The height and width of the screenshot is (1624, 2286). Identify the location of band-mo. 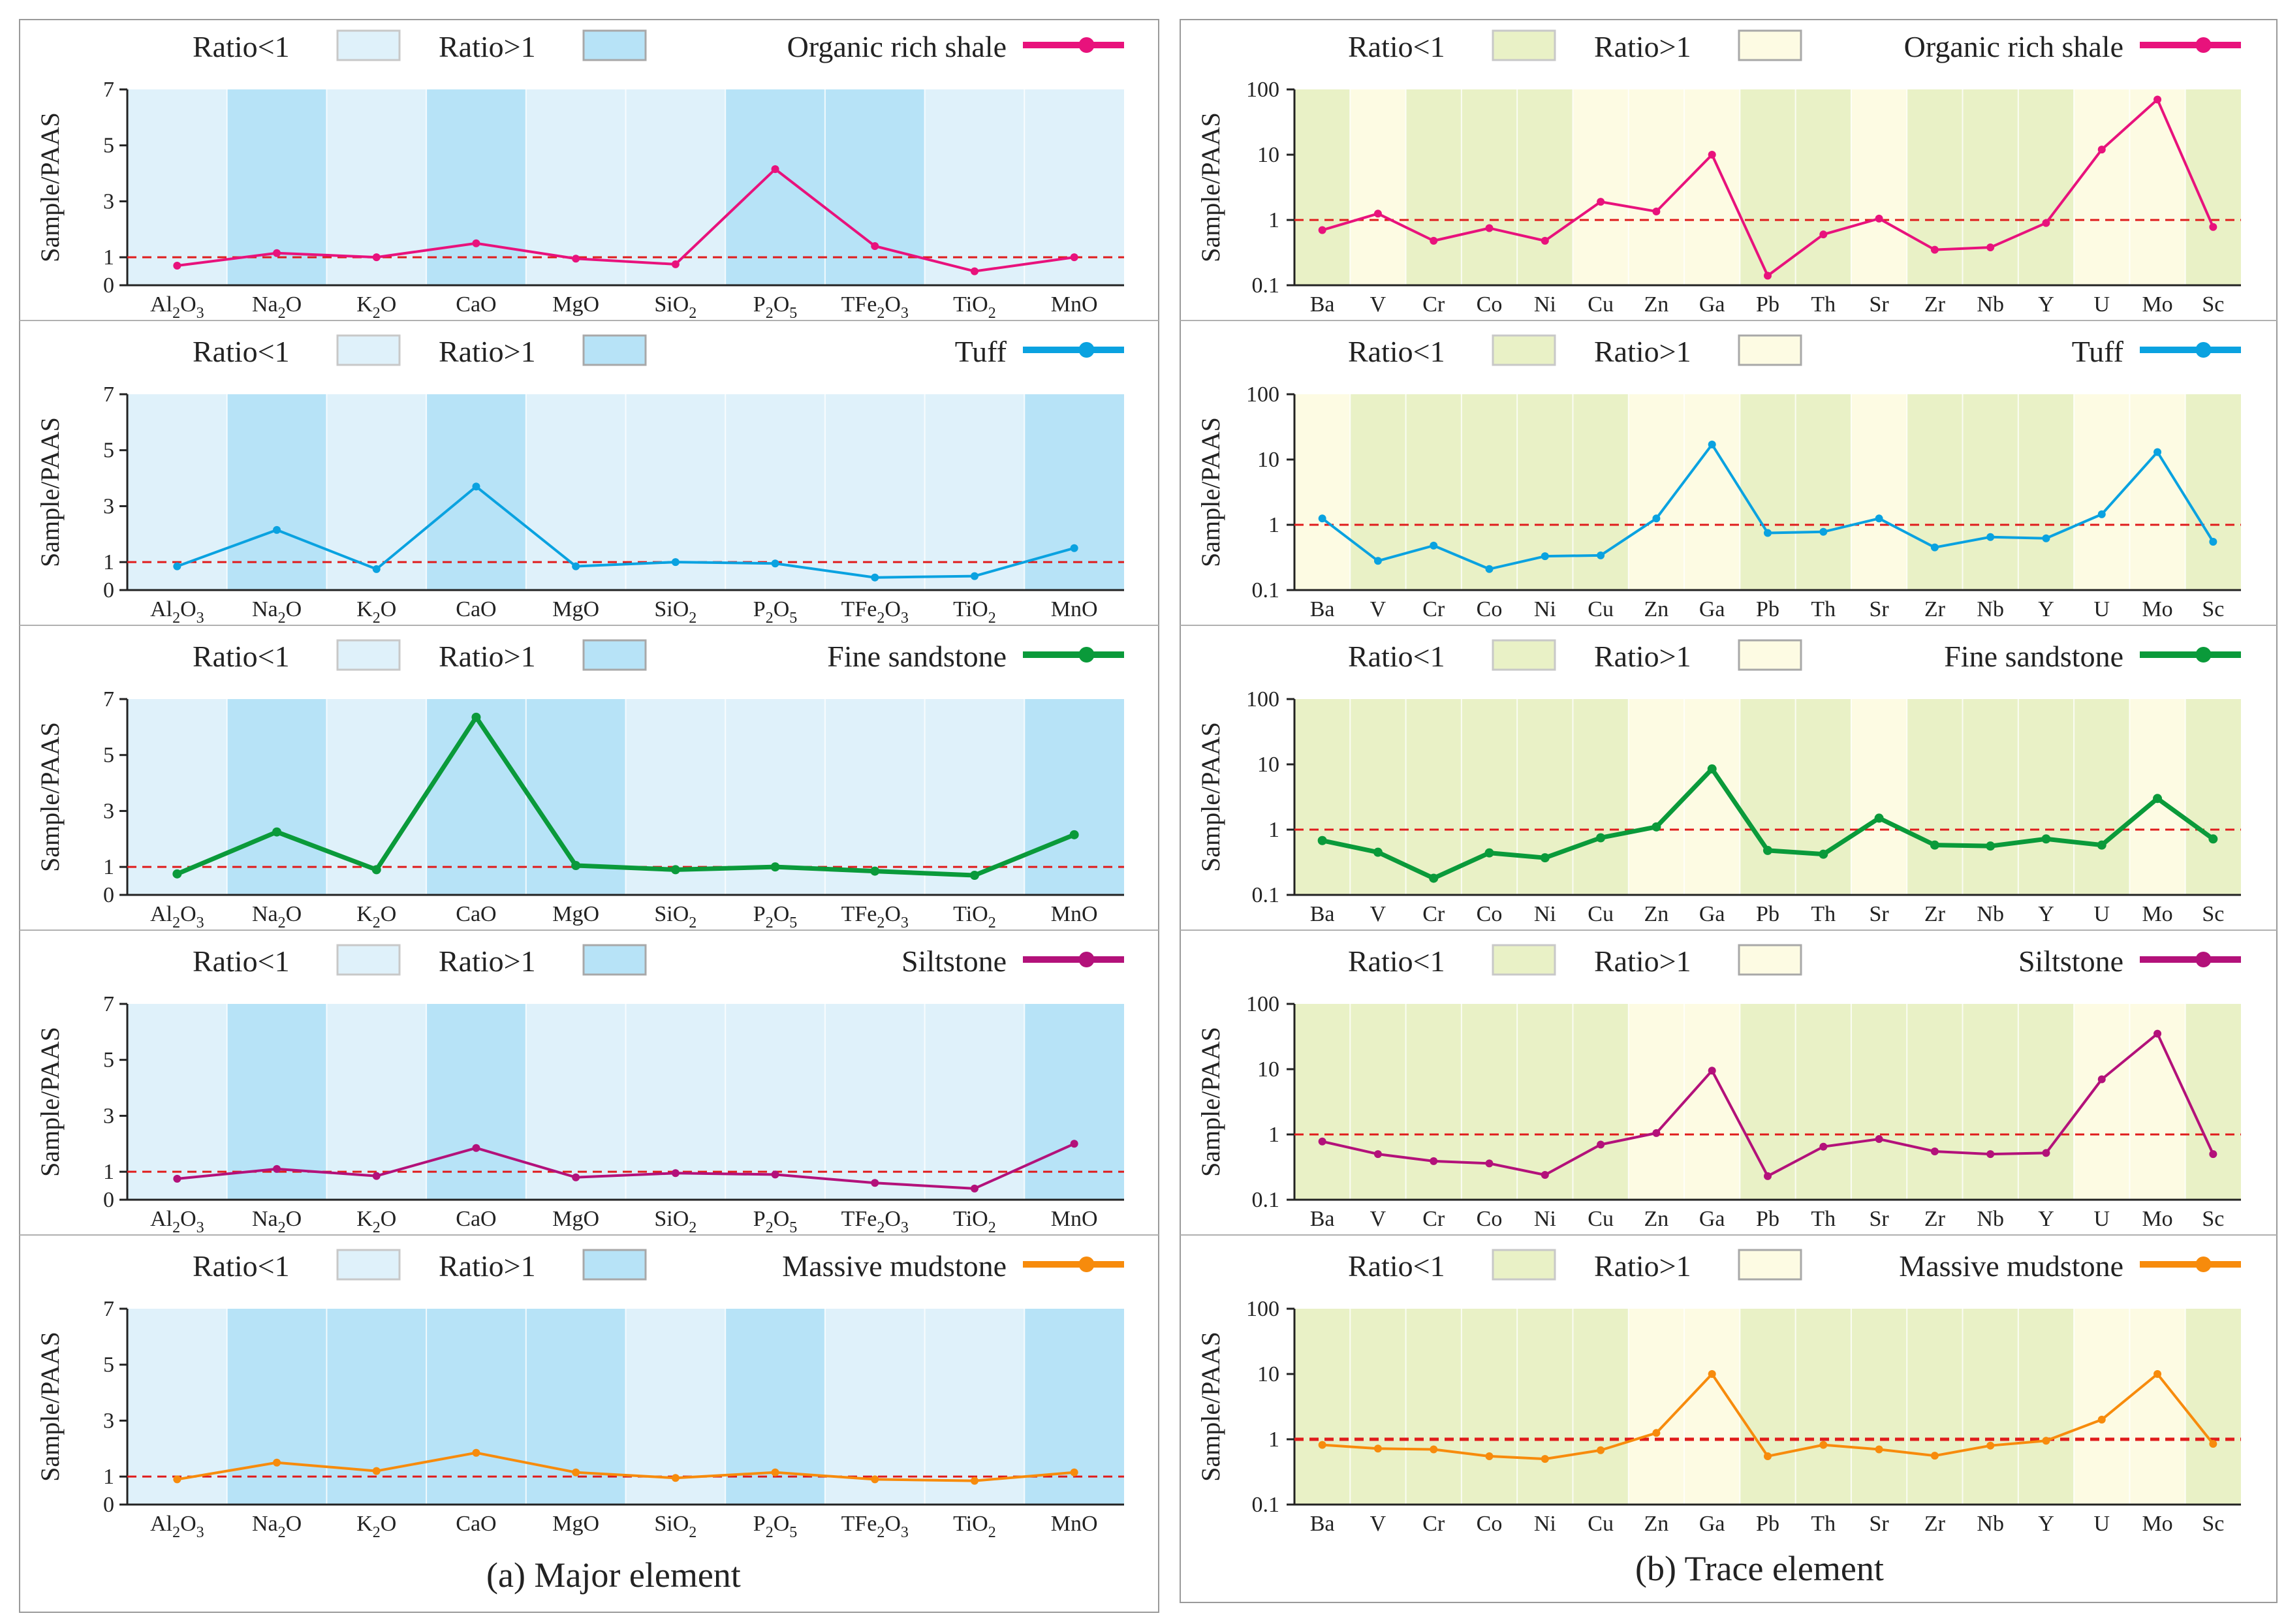
(2157, 492).